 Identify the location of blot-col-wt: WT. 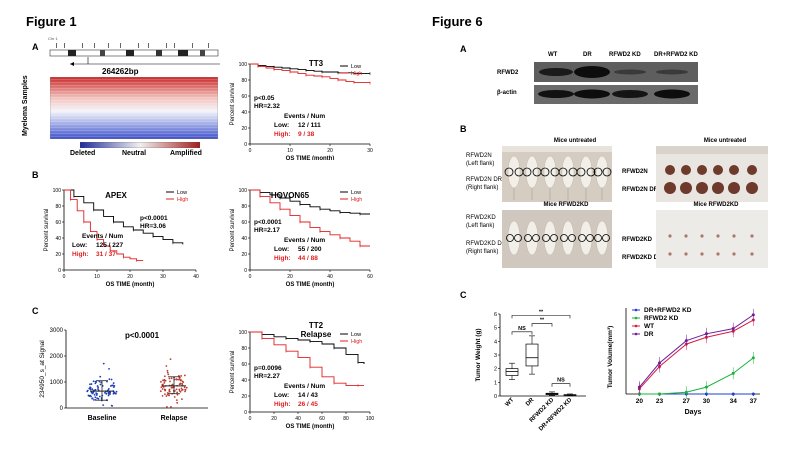
(553, 55).